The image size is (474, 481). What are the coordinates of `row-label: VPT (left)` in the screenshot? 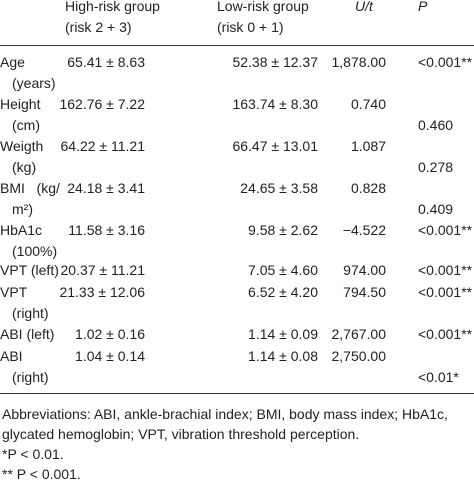 It's located at (29, 270).